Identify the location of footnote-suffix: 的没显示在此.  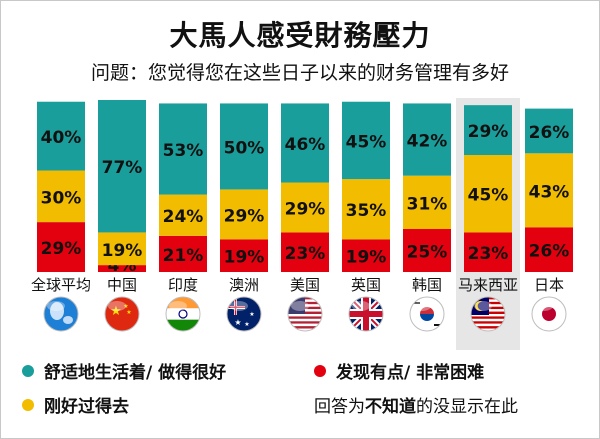
(467, 407).